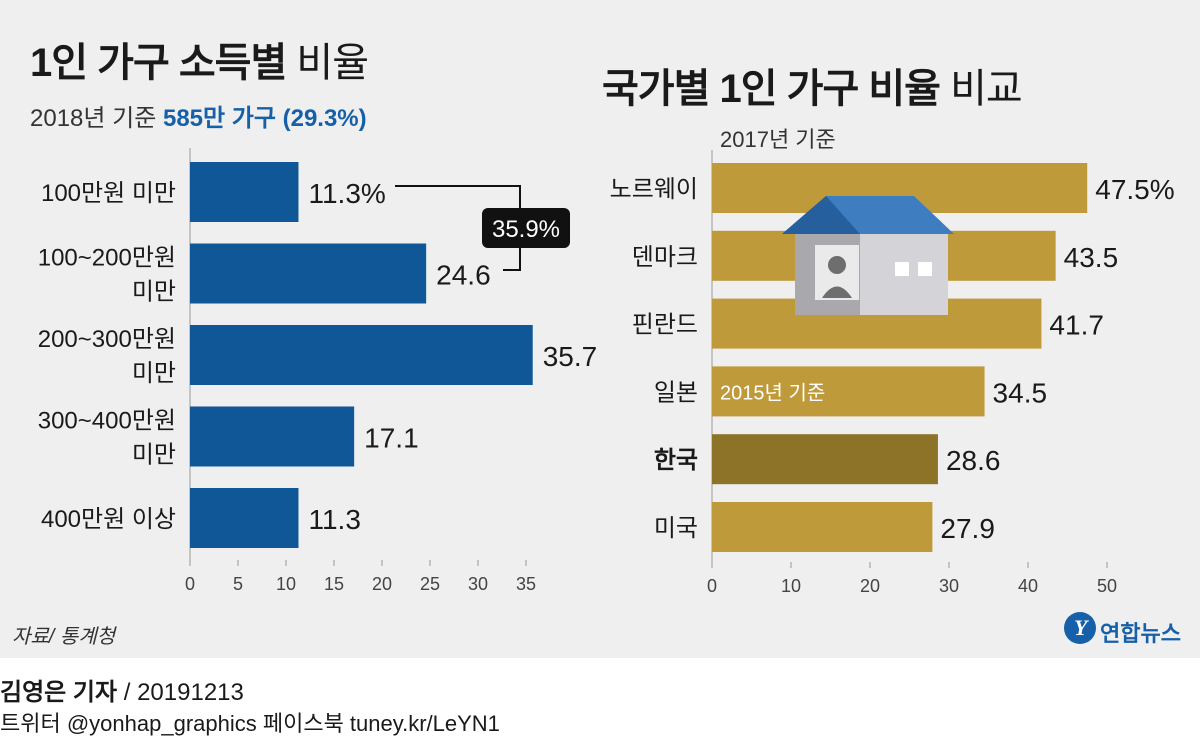 The height and width of the screenshot is (739, 1200). I want to click on left-category-label: 300~400만원, so click(107, 421).